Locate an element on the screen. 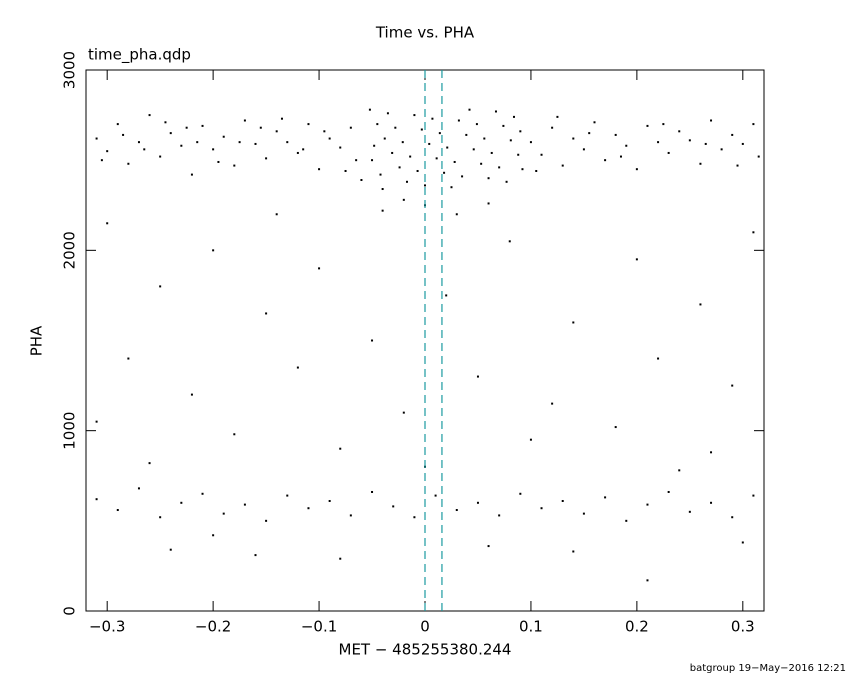 The image size is (850, 680). y-tick-label: 2000 is located at coordinates (70, 250).